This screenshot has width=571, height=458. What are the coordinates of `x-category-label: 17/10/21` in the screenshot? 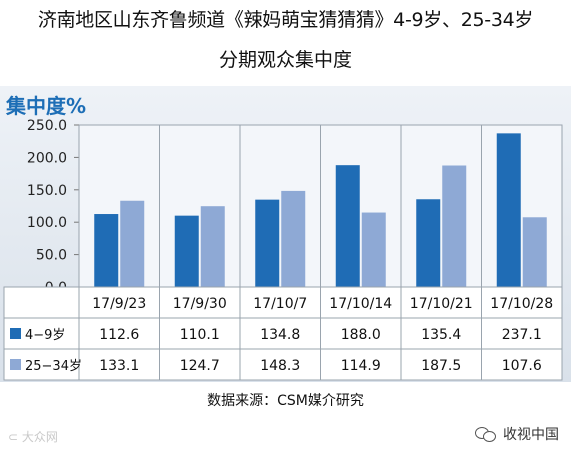 It's located at (441, 304).